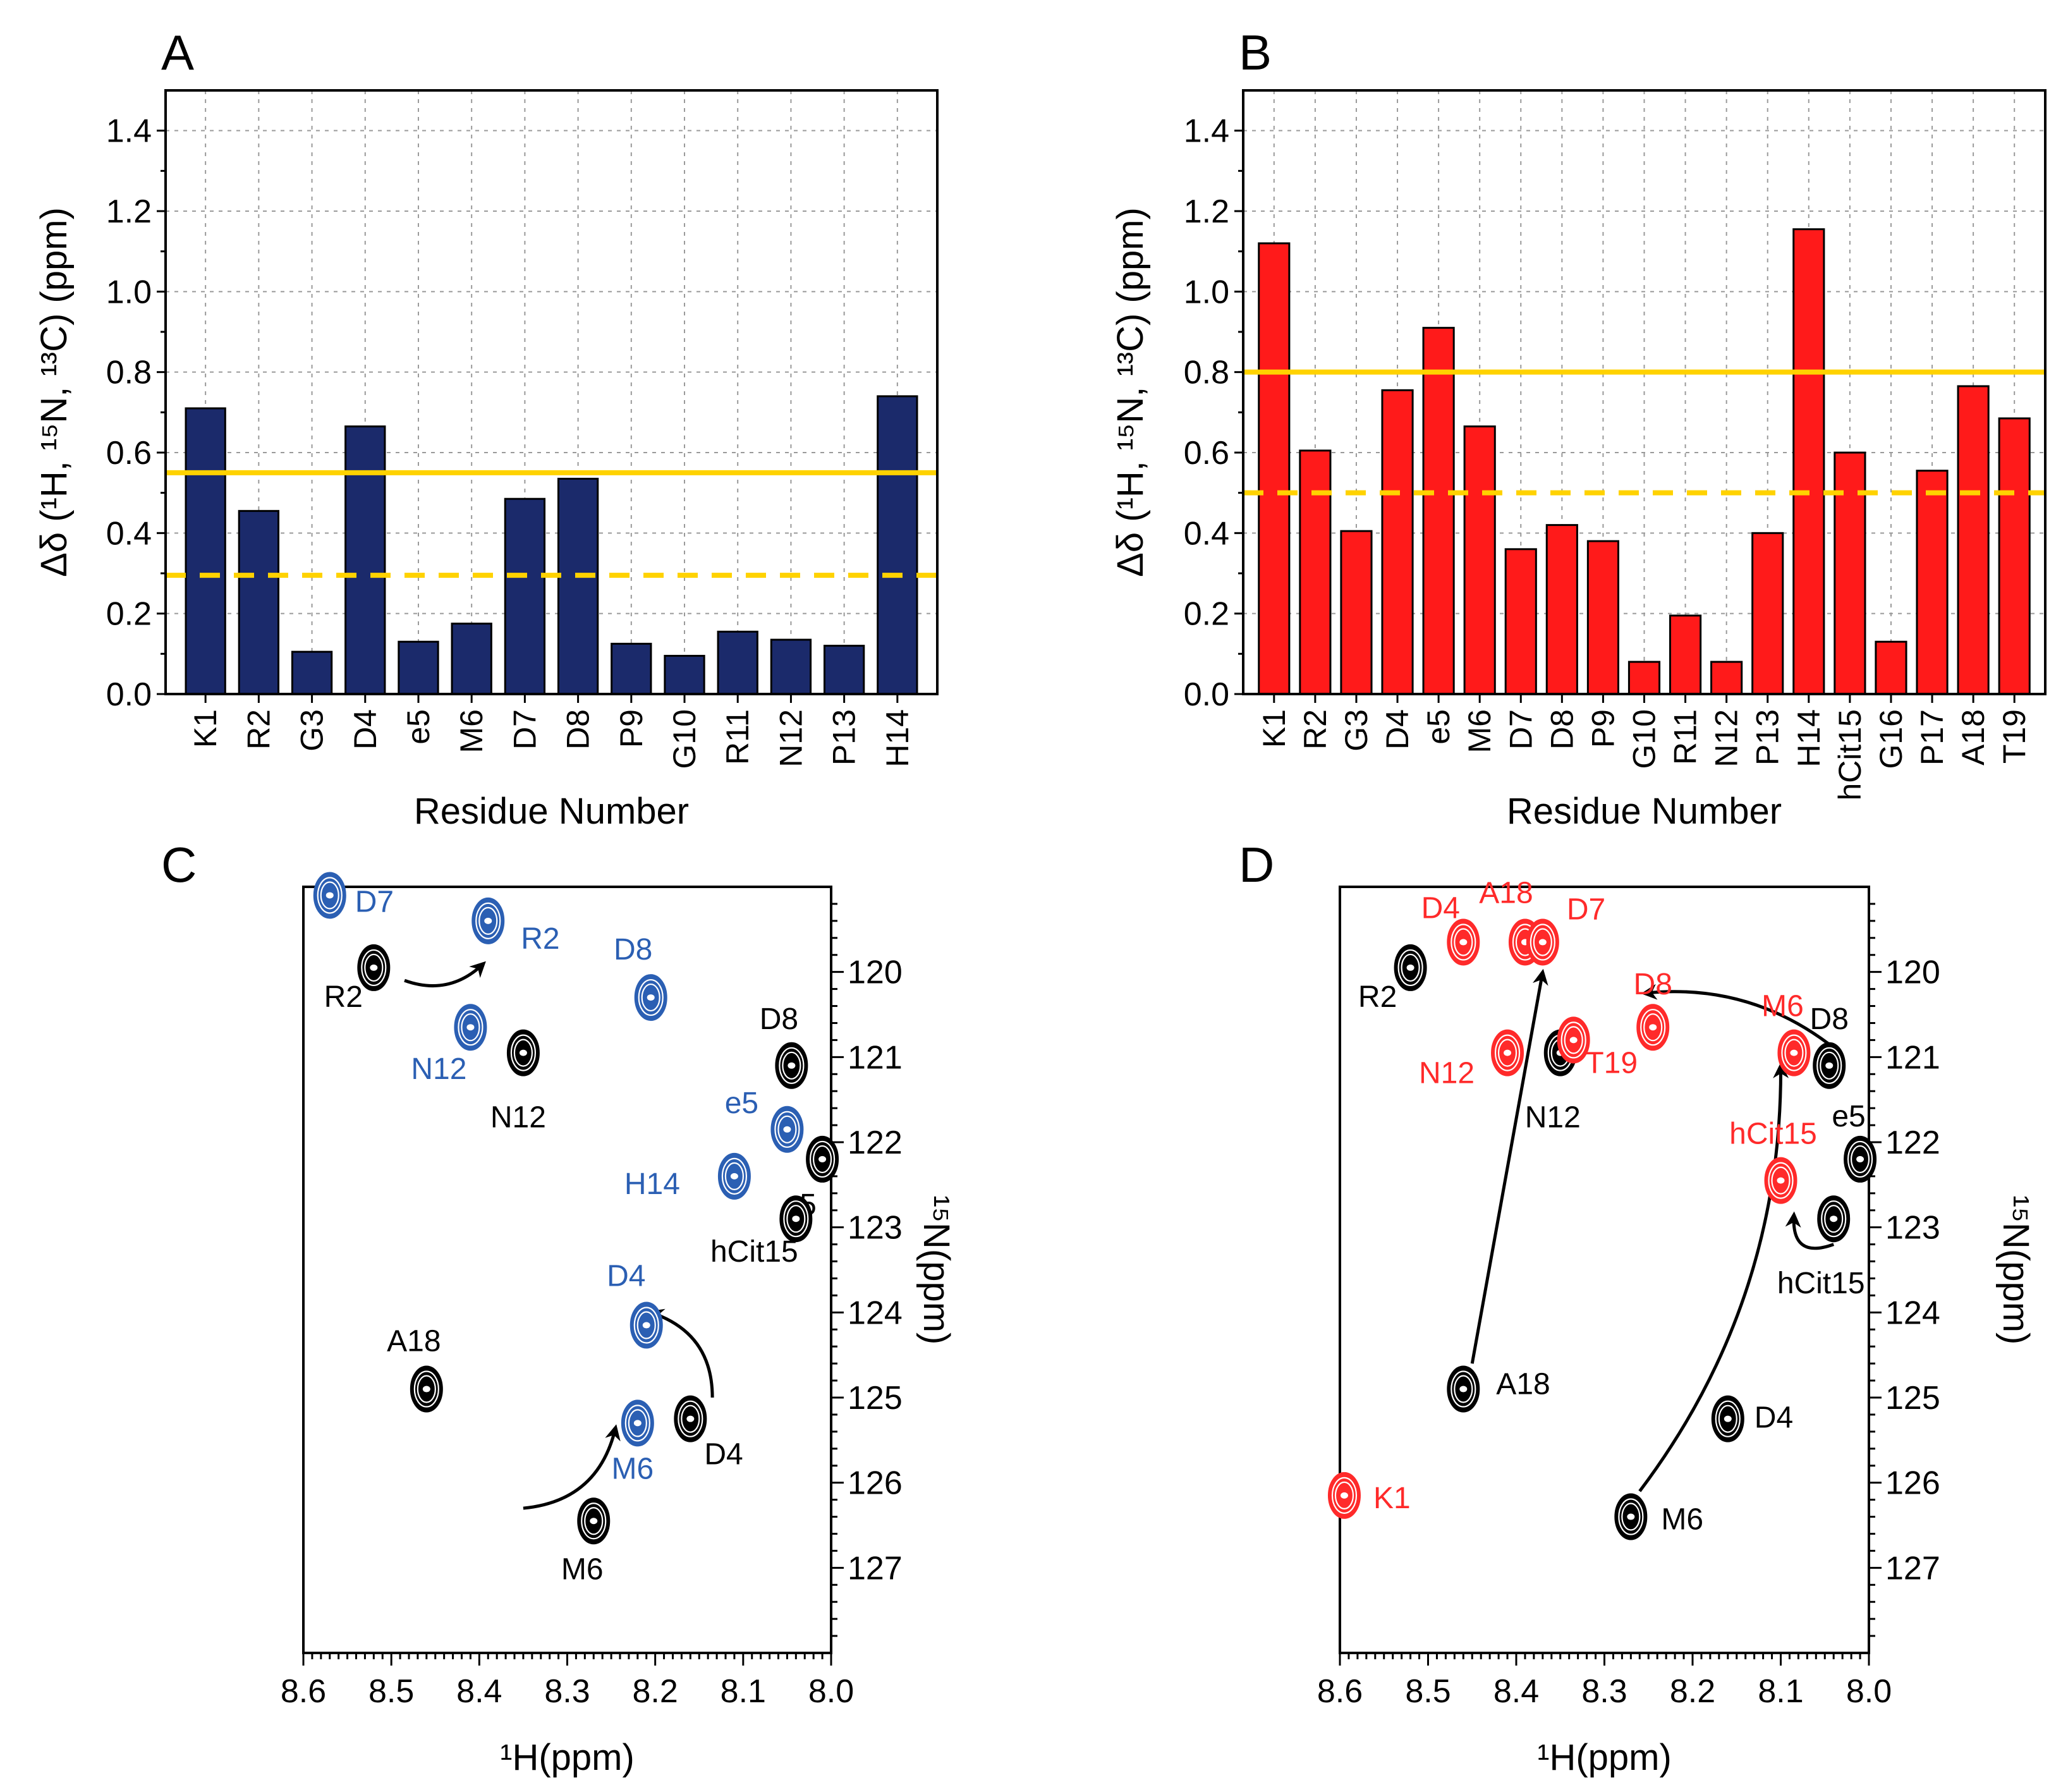 The image size is (2068, 1792). Describe the element at coordinates (472, 731) in the screenshot. I see `x-category-label: M6` at that location.